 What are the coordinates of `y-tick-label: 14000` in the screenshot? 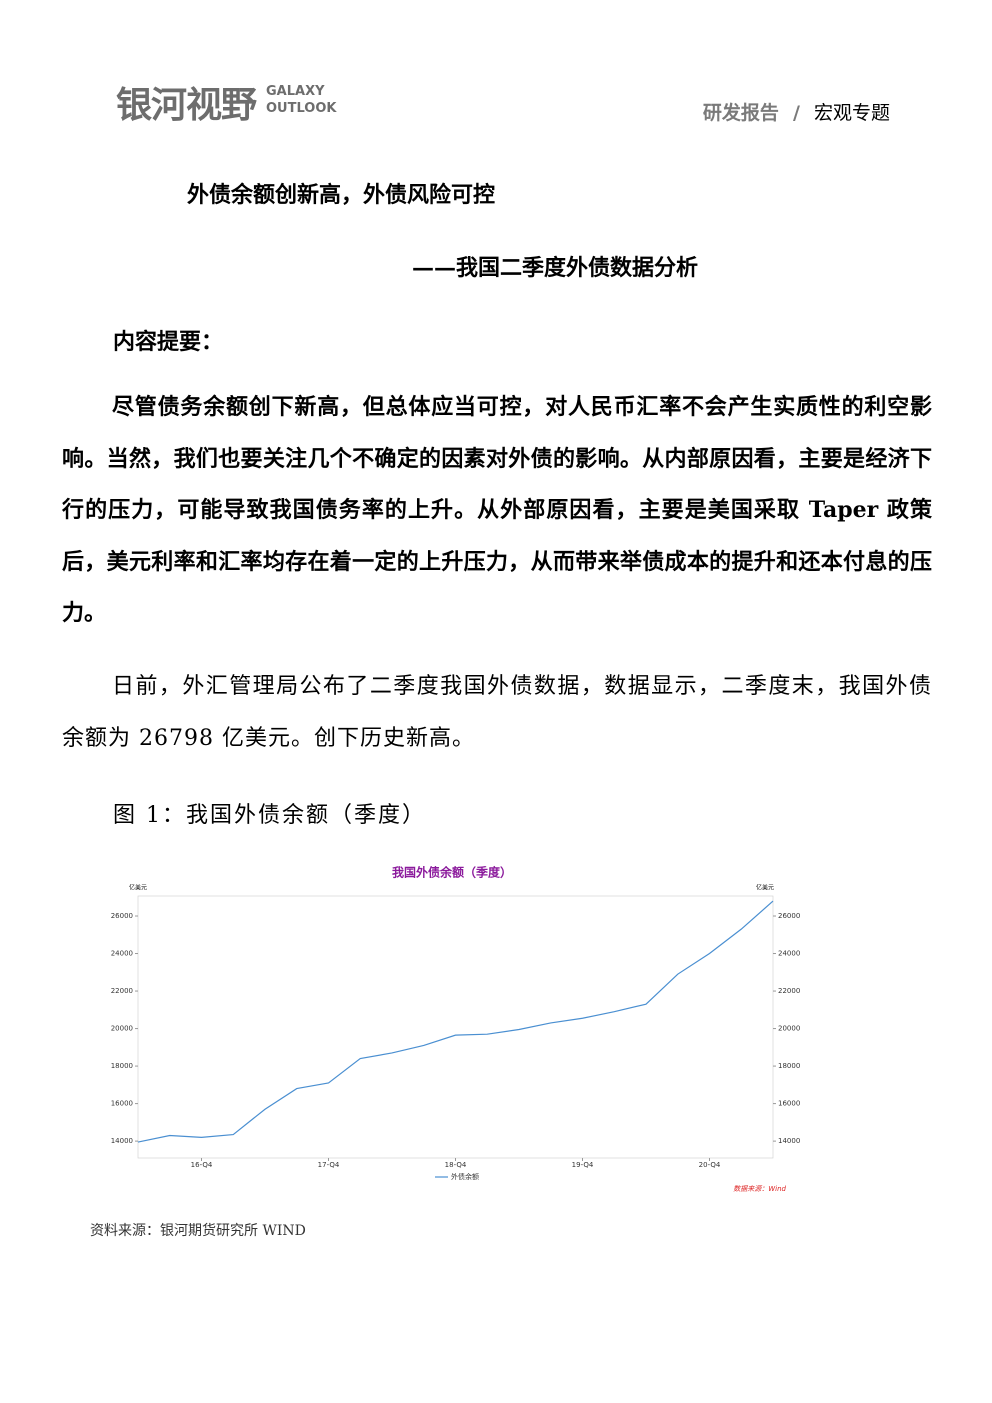 It's located at (122, 1141).